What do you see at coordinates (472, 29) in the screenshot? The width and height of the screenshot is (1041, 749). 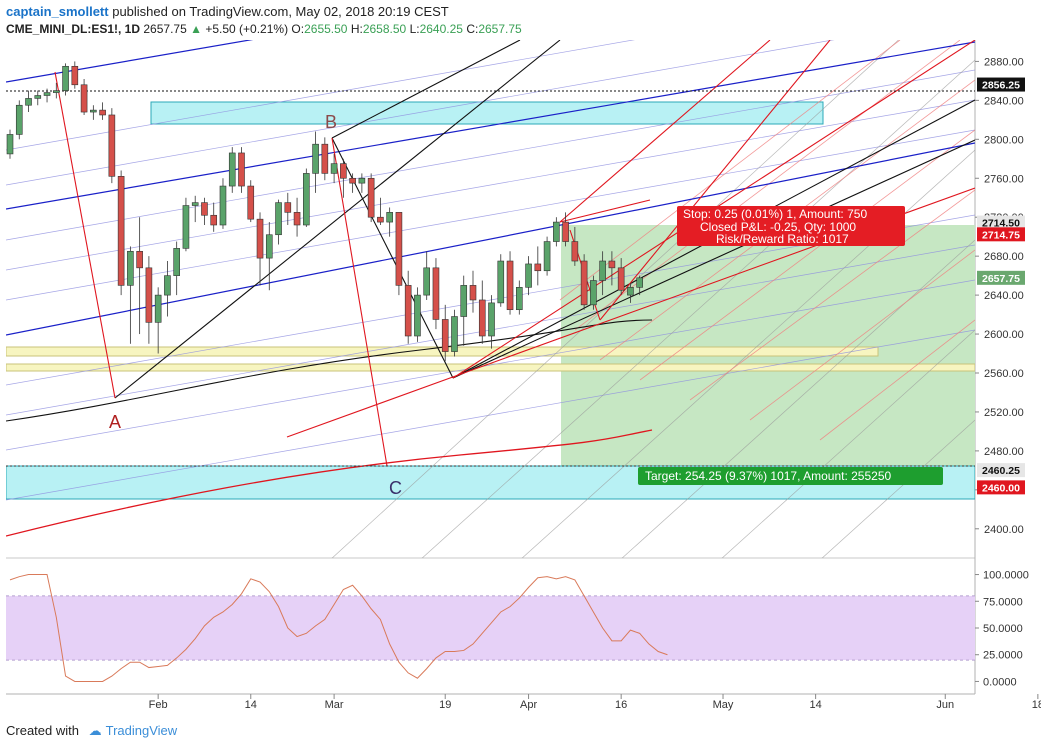 I see `close-label: C:` at bounding box center [472, 29].